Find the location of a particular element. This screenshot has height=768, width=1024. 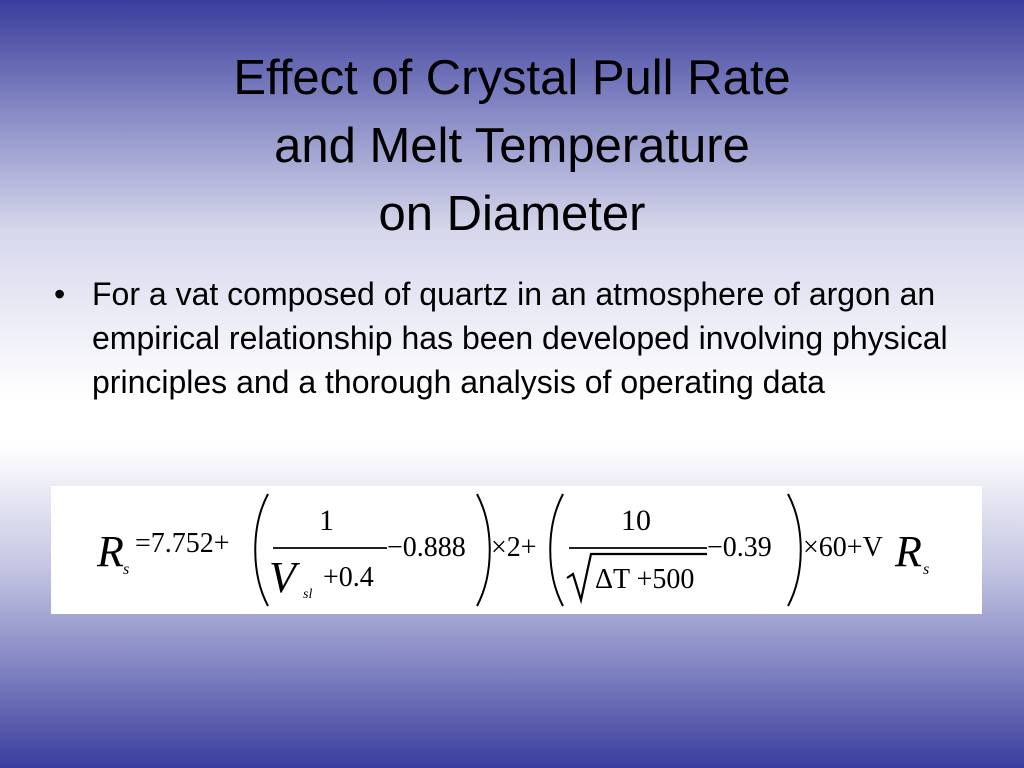

eq-frac1-den-rest: +0.4 is located at coordinates (348, 577).